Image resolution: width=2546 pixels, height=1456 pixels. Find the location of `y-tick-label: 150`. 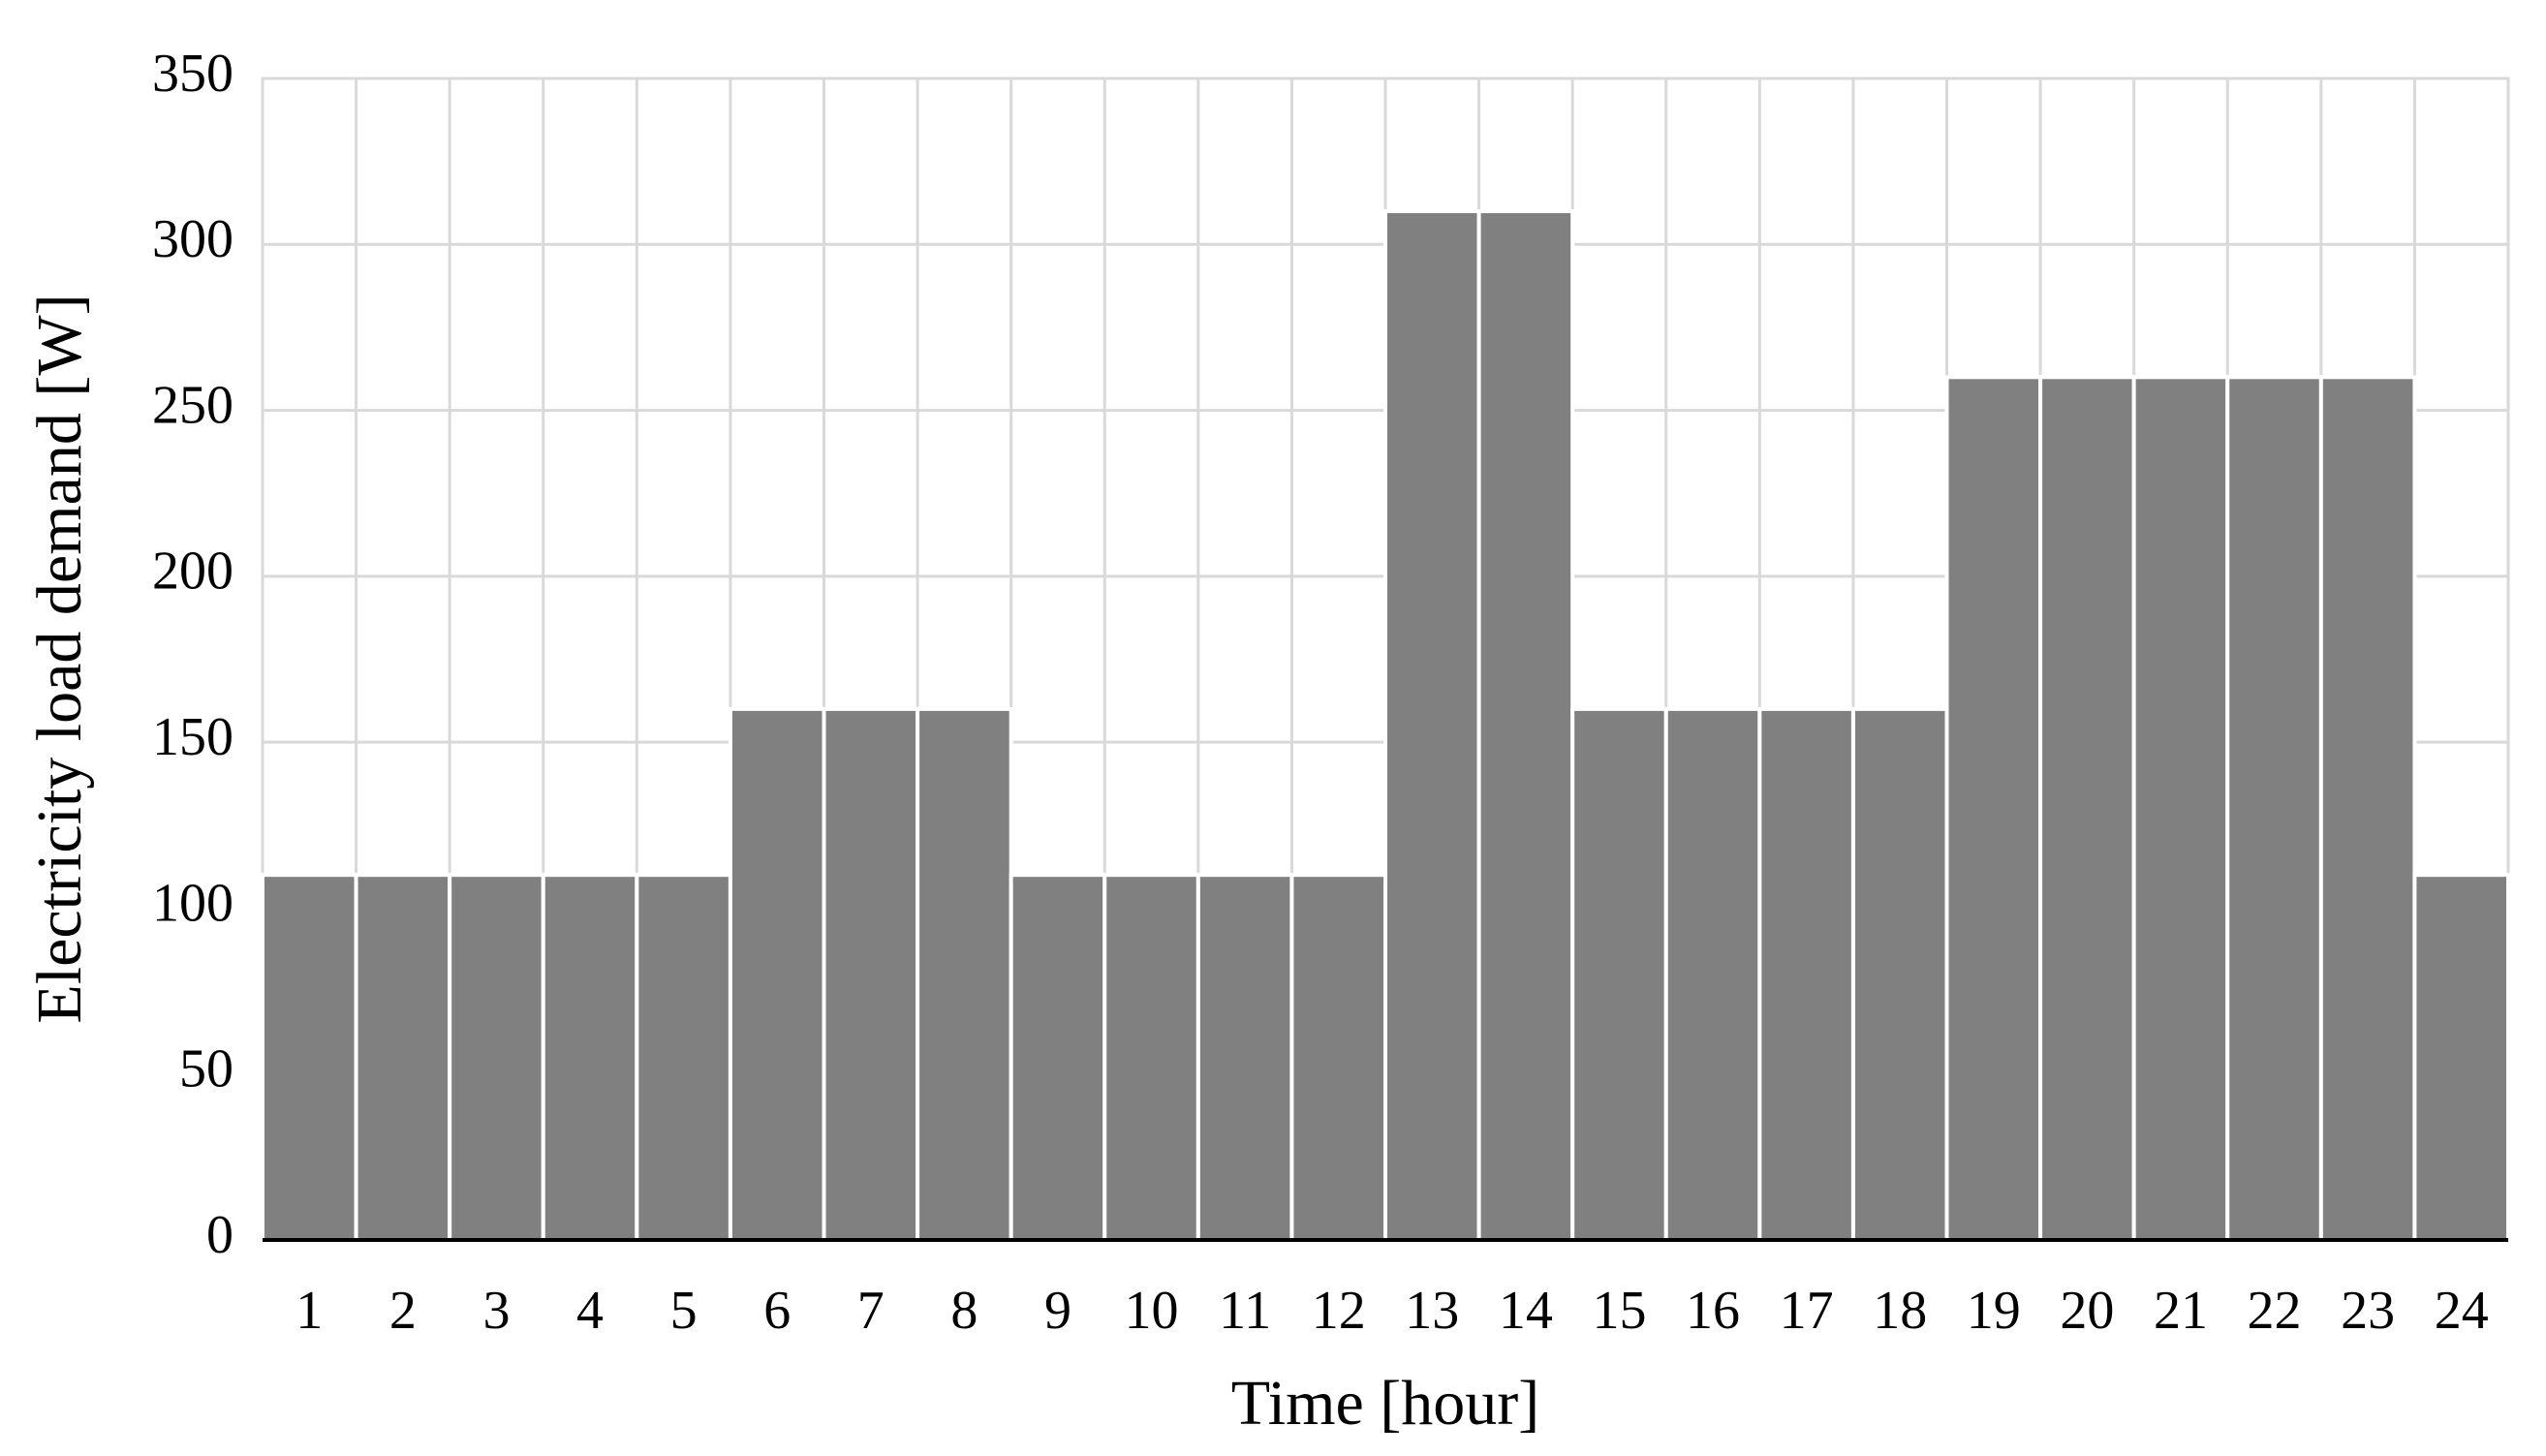

y-tick-label: 150 is located at coordinates (192, 737).